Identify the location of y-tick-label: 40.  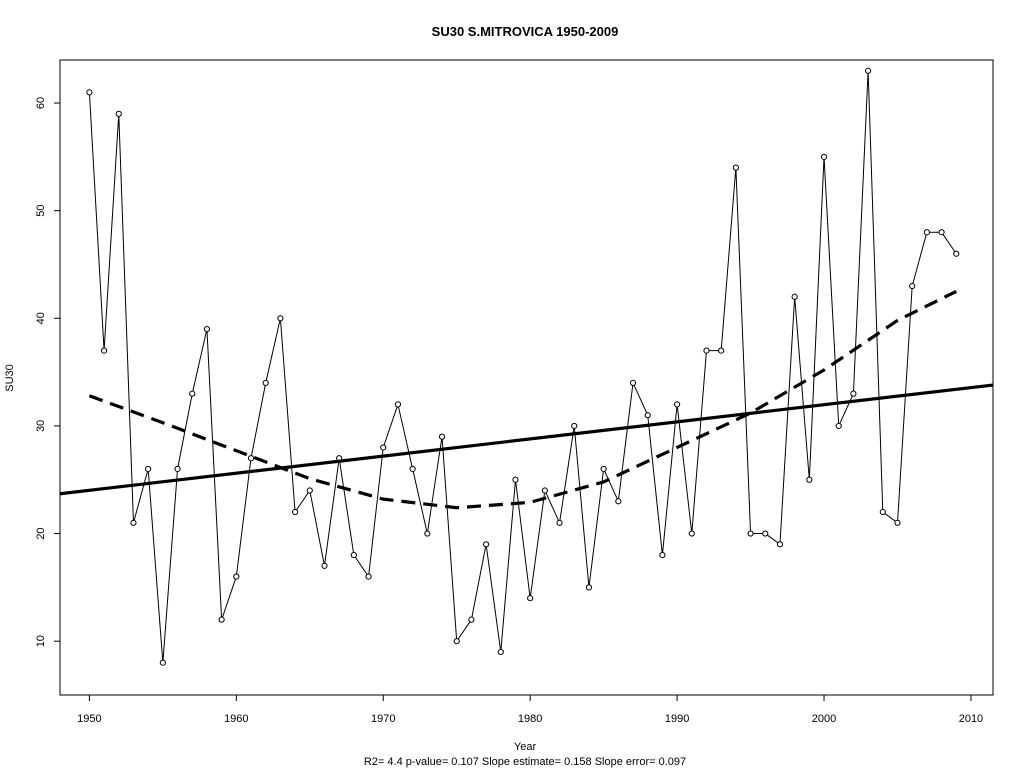
(41, 318).